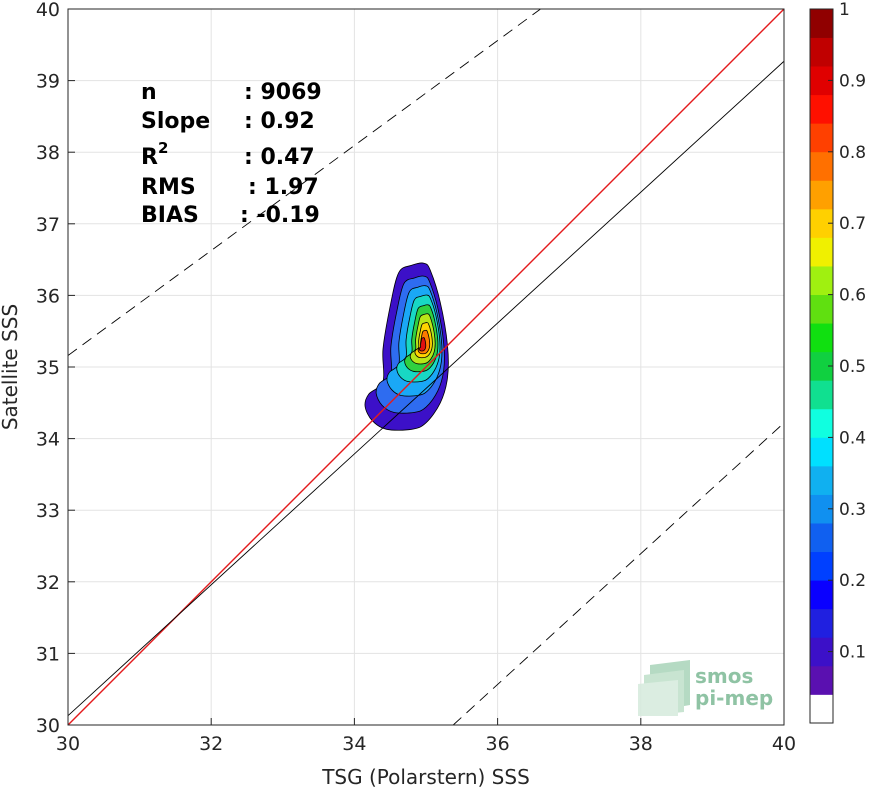 The image size is (874, 790). I want to click on watermark-line1: smos, so click(724, 676).